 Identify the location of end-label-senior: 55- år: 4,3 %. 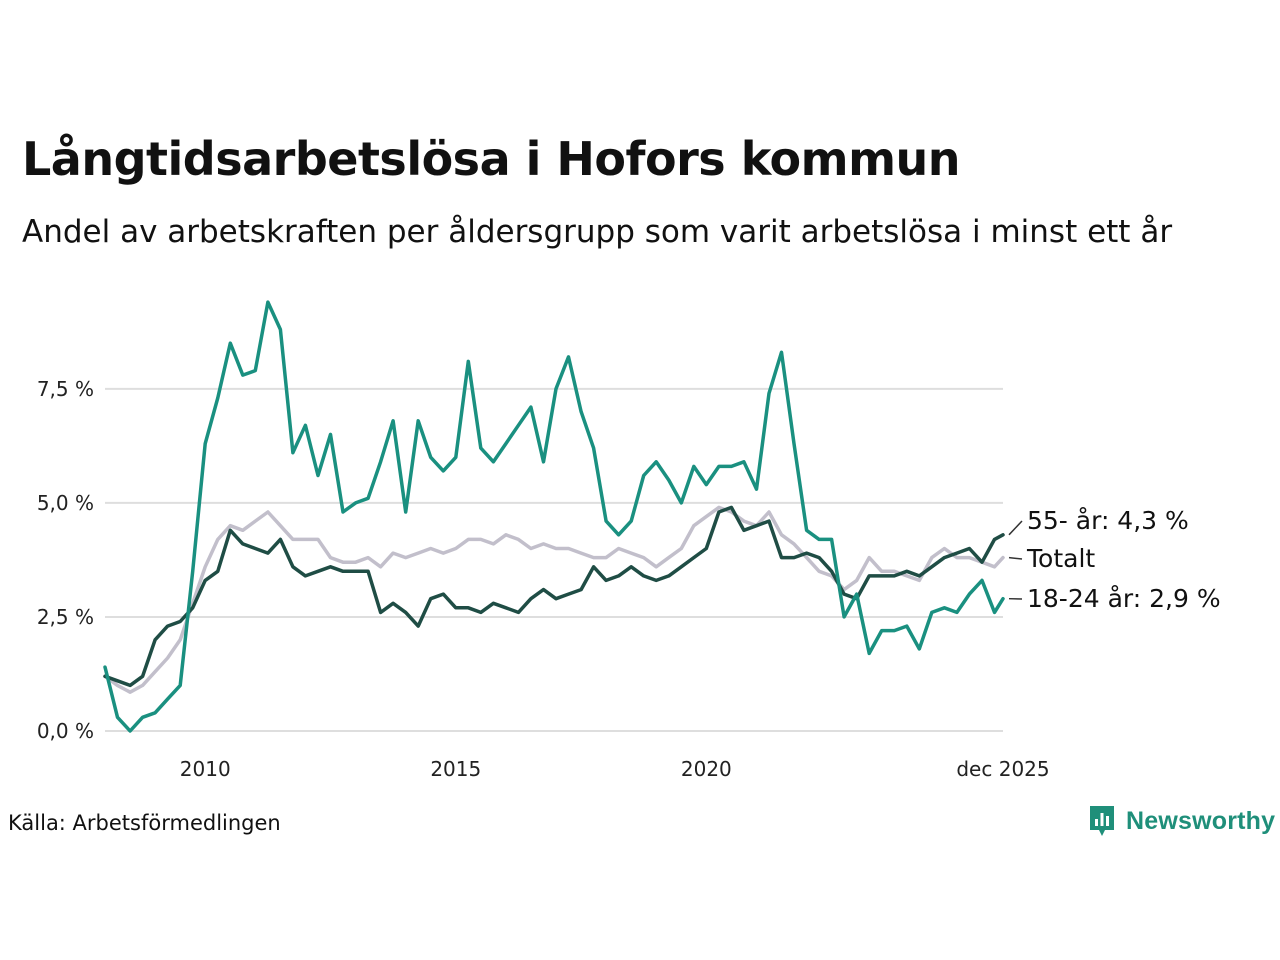
(1108, 520).